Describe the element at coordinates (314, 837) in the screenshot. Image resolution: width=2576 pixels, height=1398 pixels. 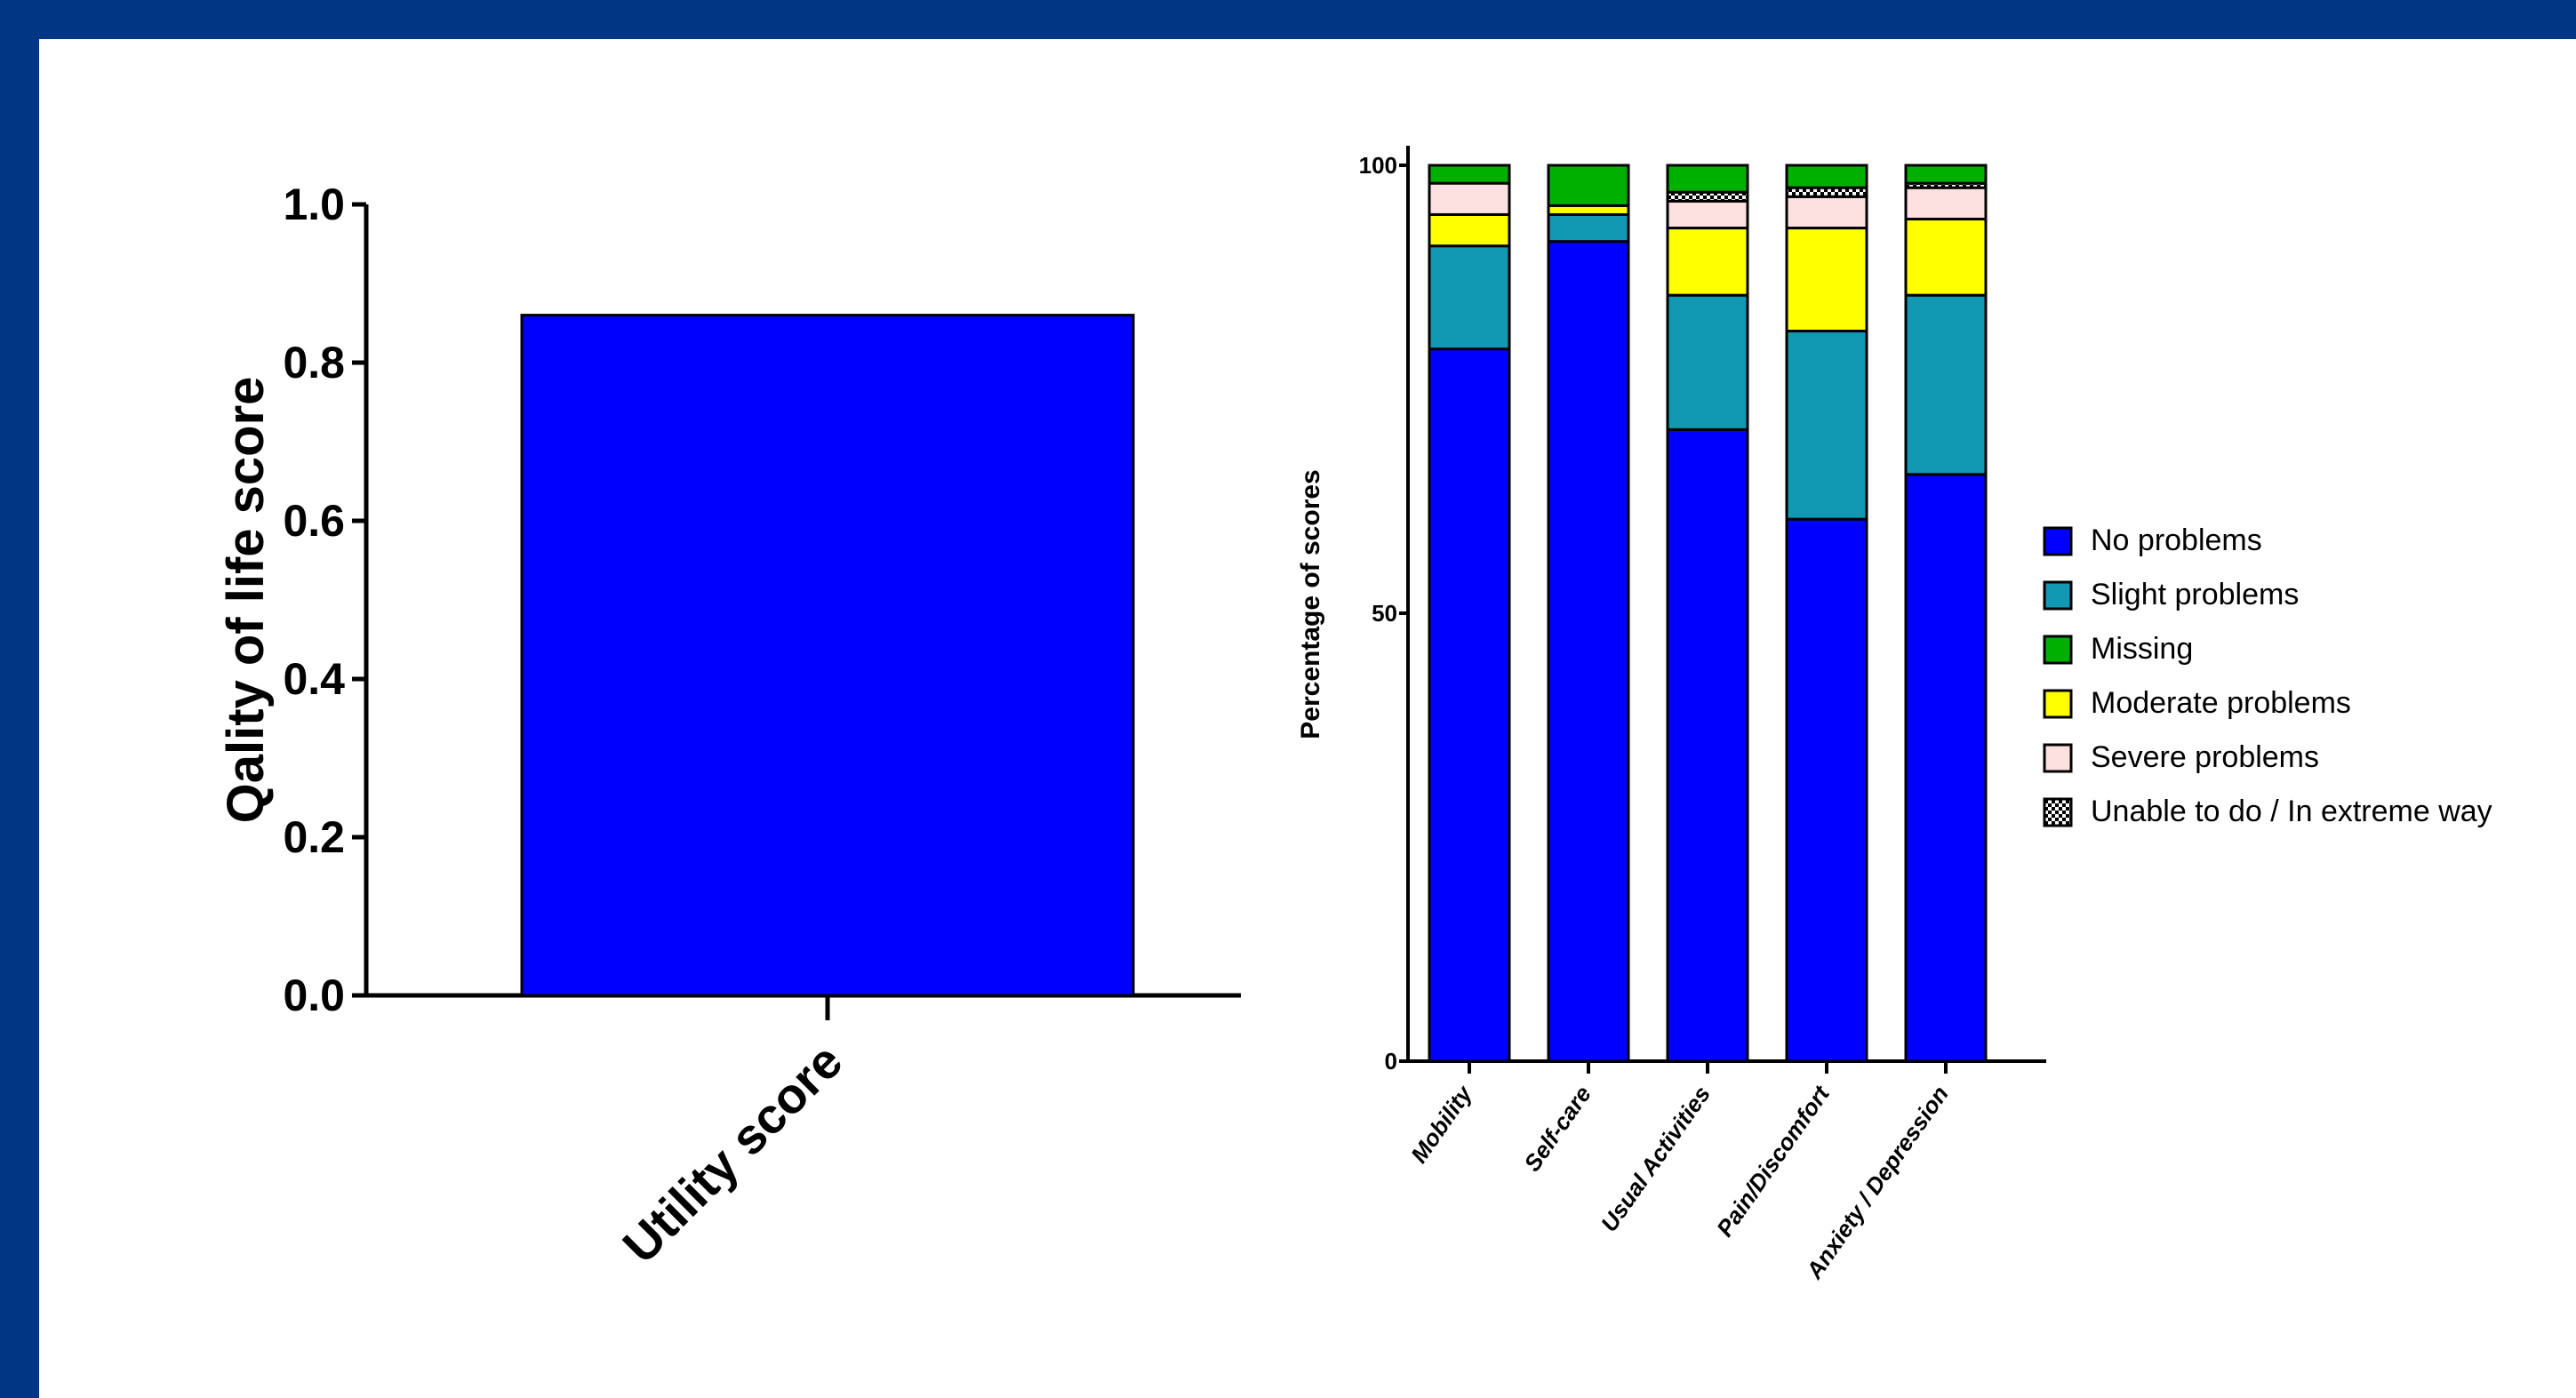
I see `y-tick-label: 0.2` at that location.